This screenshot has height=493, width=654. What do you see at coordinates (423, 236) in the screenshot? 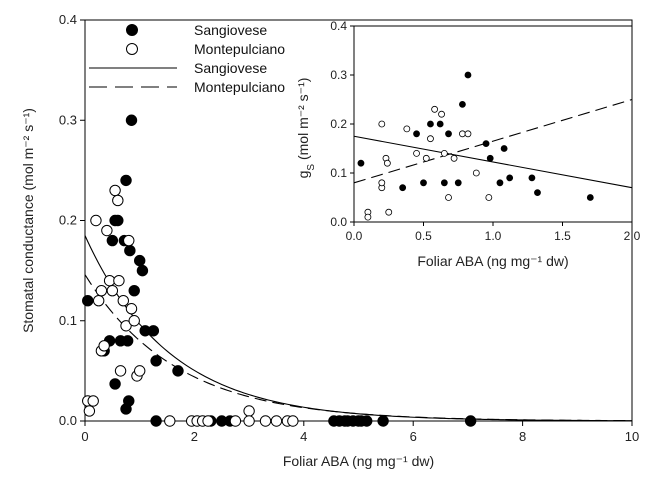
I see `inset-x-tick-label: 0.5` at bounding box center [423, 236].